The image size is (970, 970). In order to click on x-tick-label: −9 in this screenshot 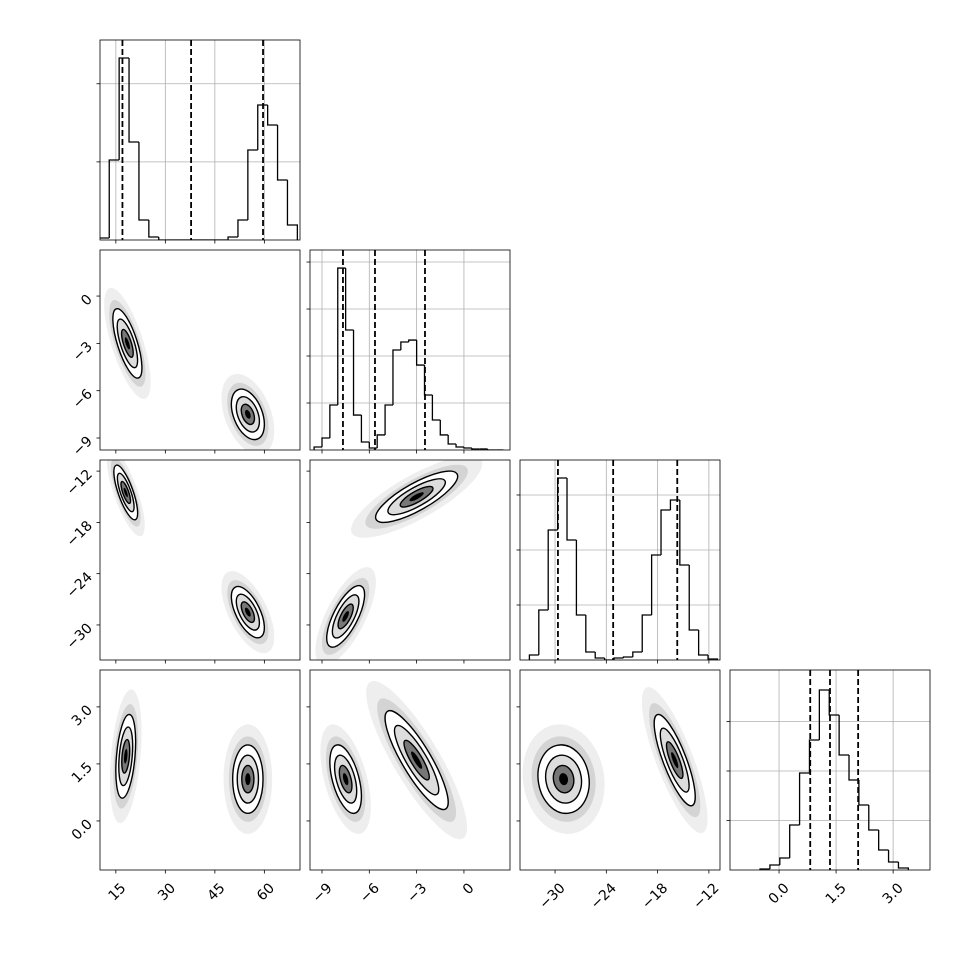, I will do `click(323, 893)`.